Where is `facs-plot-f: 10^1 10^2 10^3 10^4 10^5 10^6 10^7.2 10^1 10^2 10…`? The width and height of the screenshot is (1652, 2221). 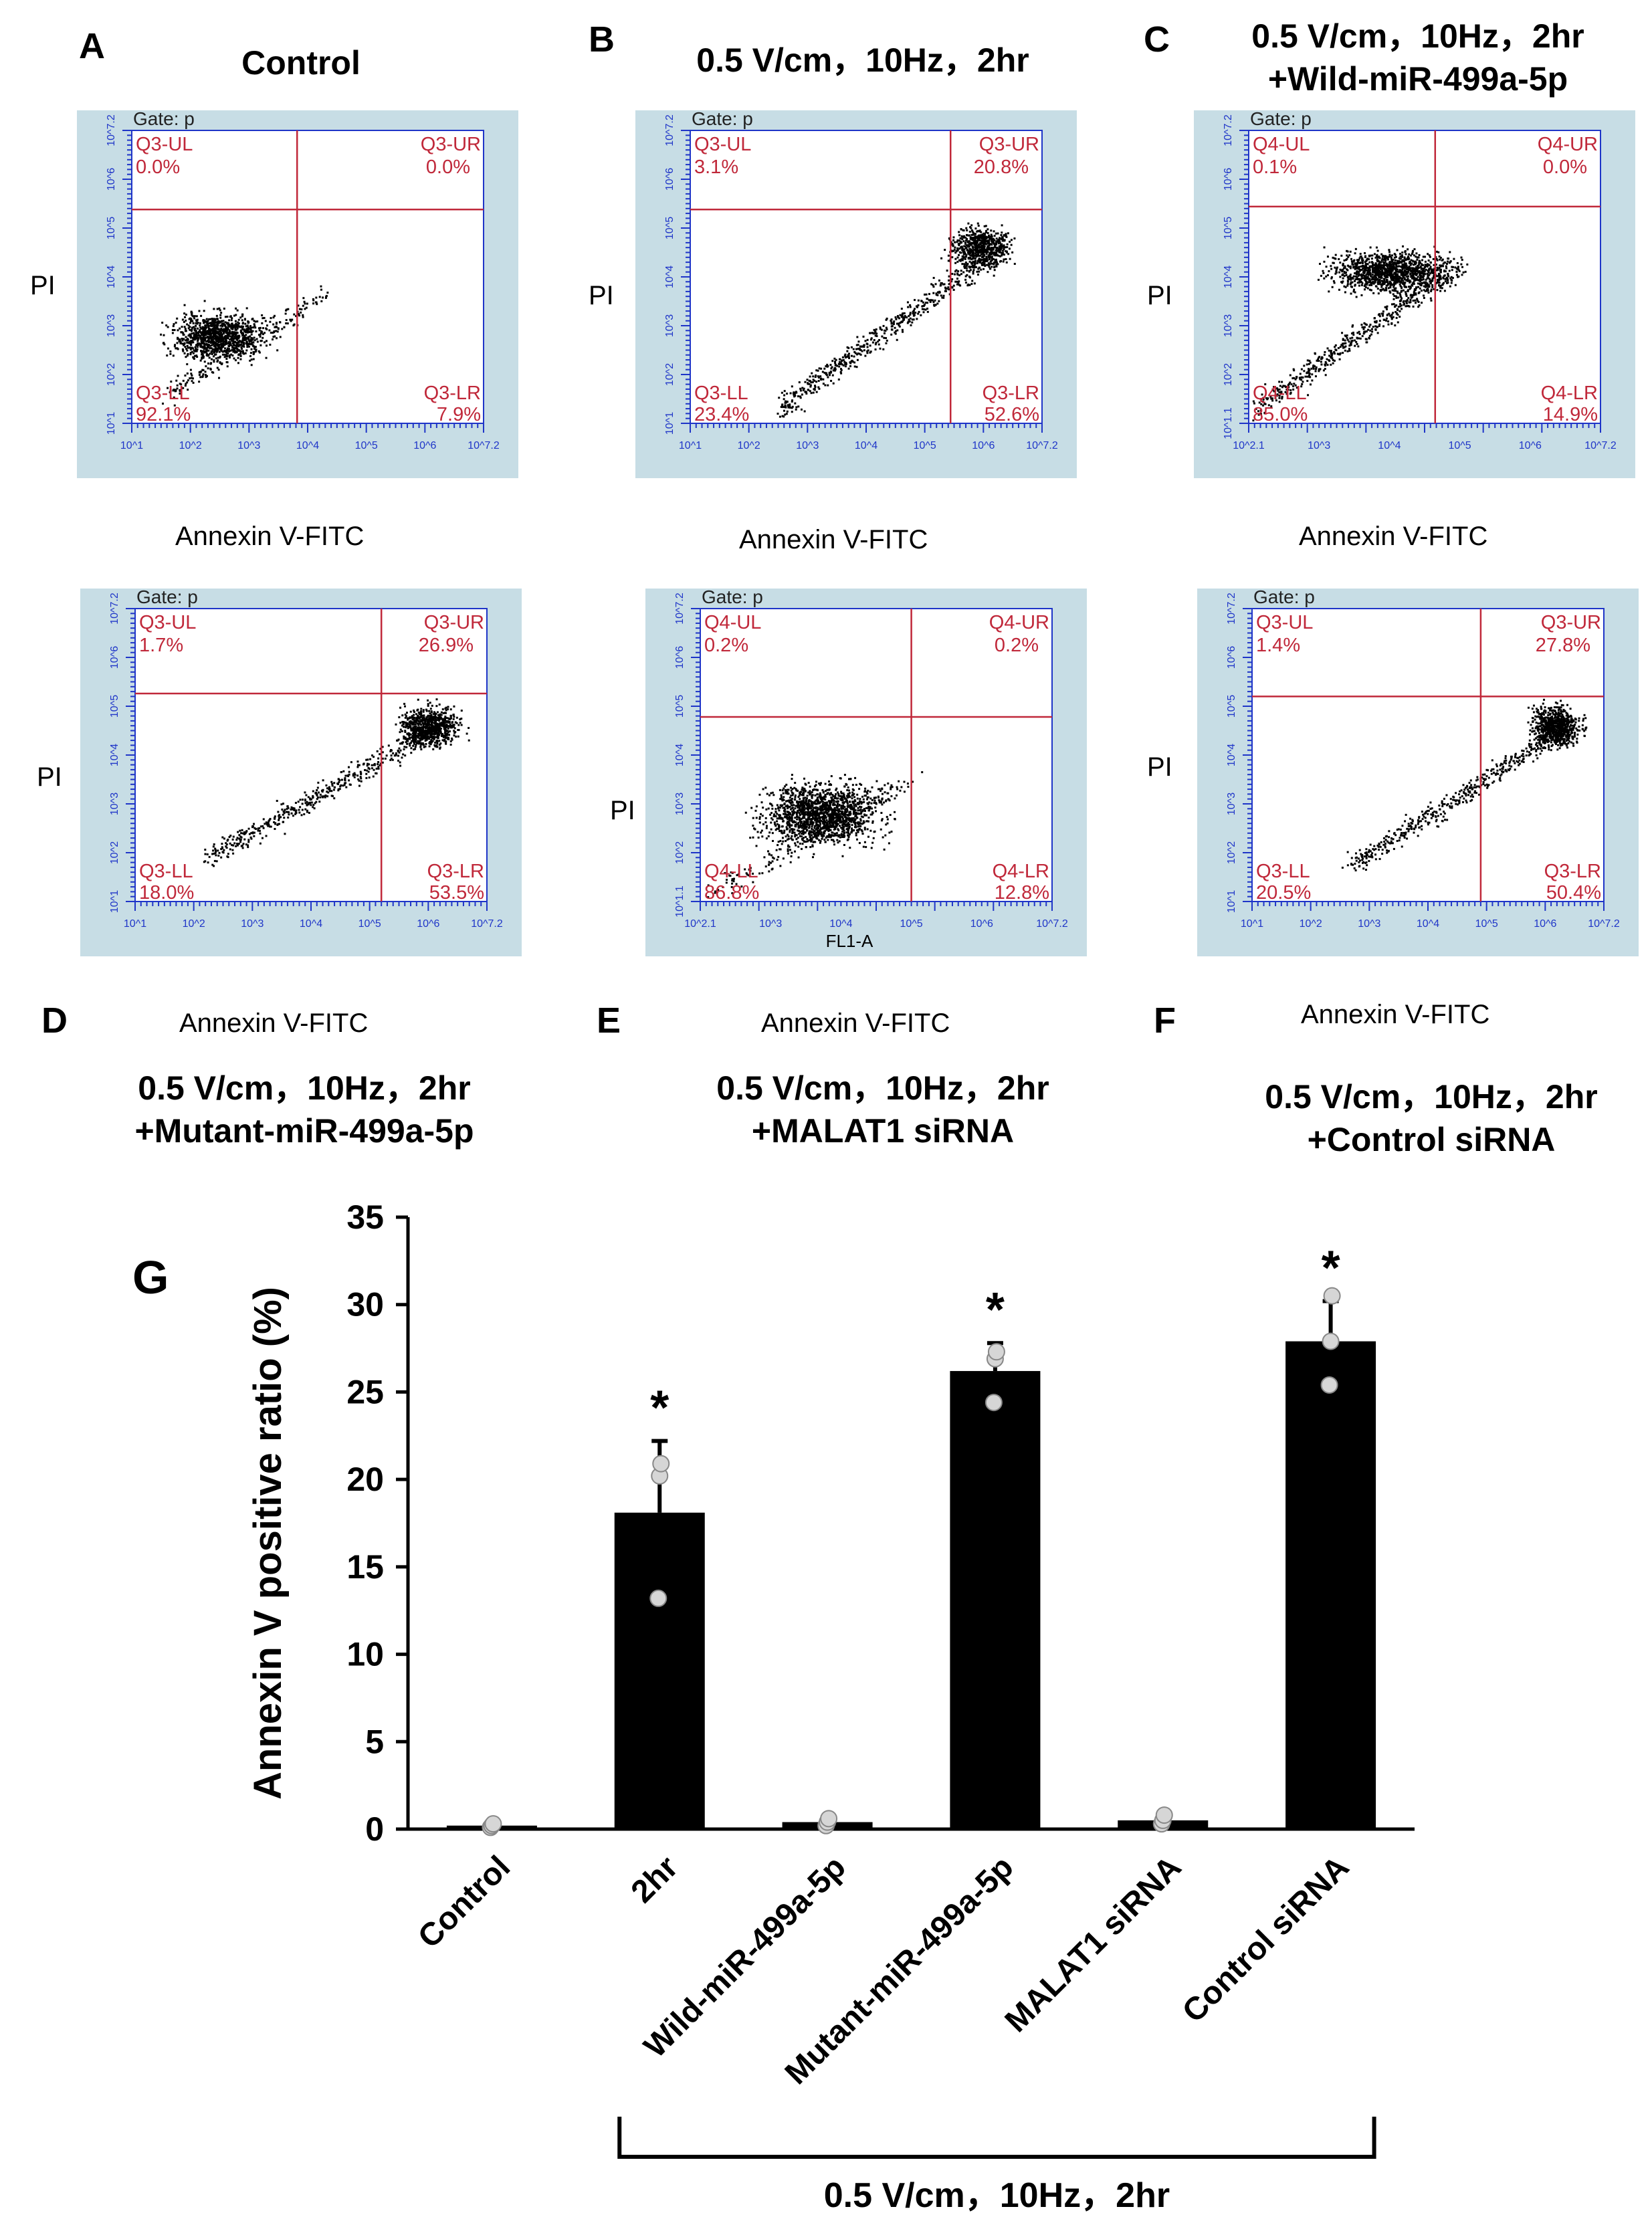 facs-plot-f: 10^1 10^2 10^3 10^4 10^5 10^6 10^7.2 10^1 10^2 10… is located at coordinates (1418, 772).